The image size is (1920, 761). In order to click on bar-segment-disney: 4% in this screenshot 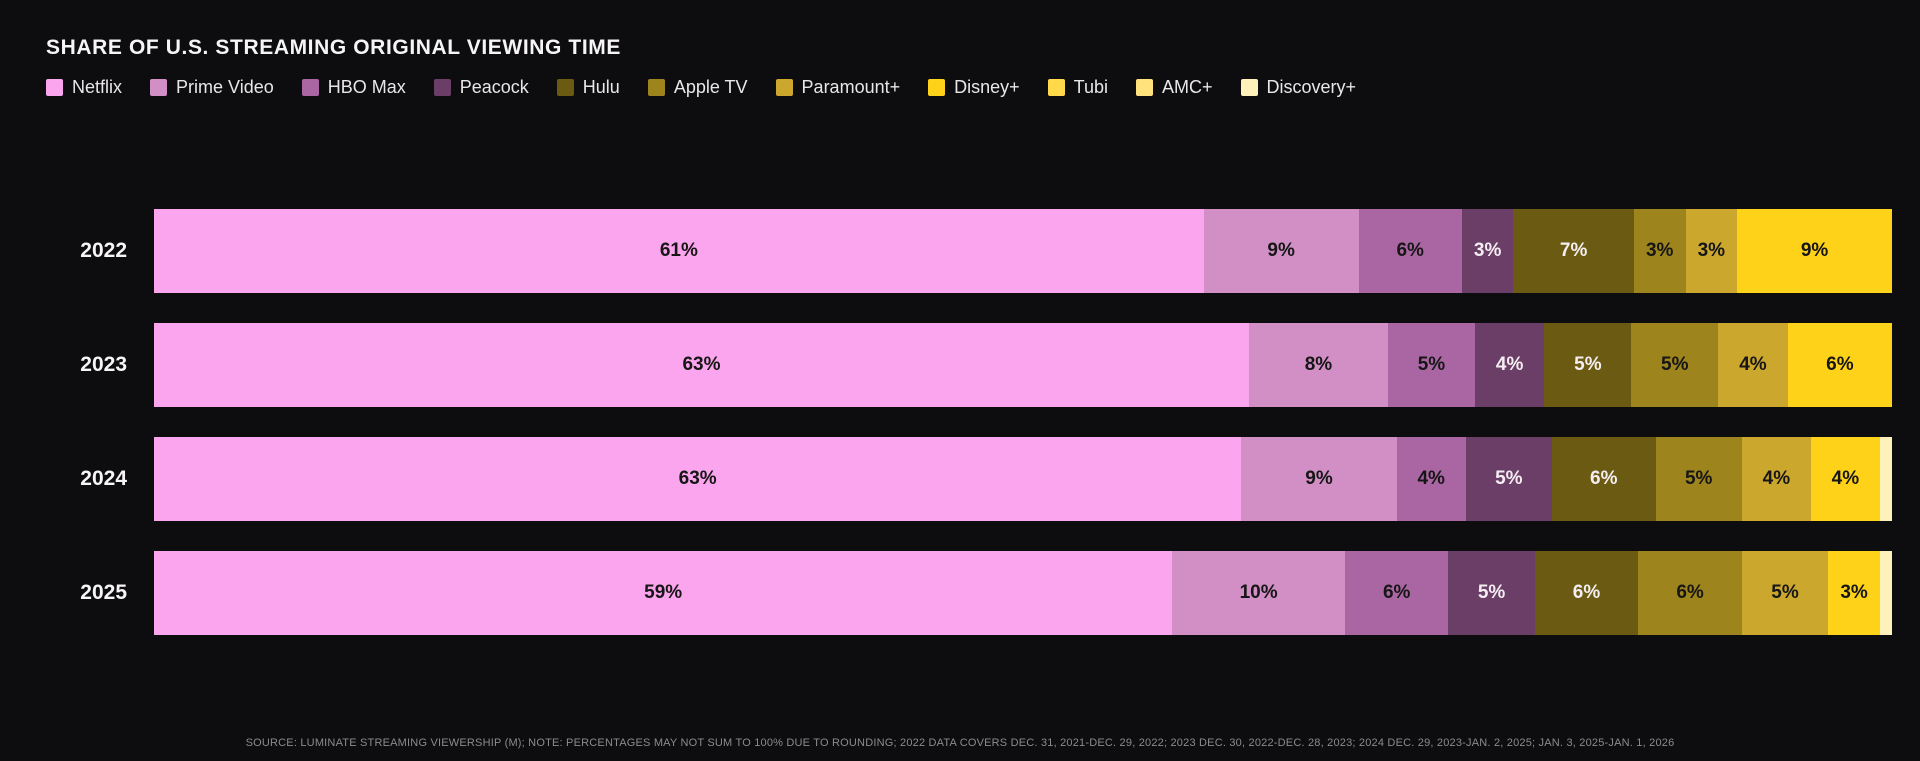, I will do `click(1845, 479)`.